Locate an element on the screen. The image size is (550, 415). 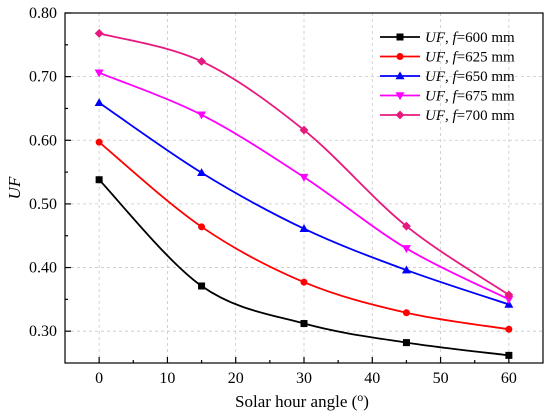
legend-item: UF, f=625 mm is located at coordinates (447, 58).